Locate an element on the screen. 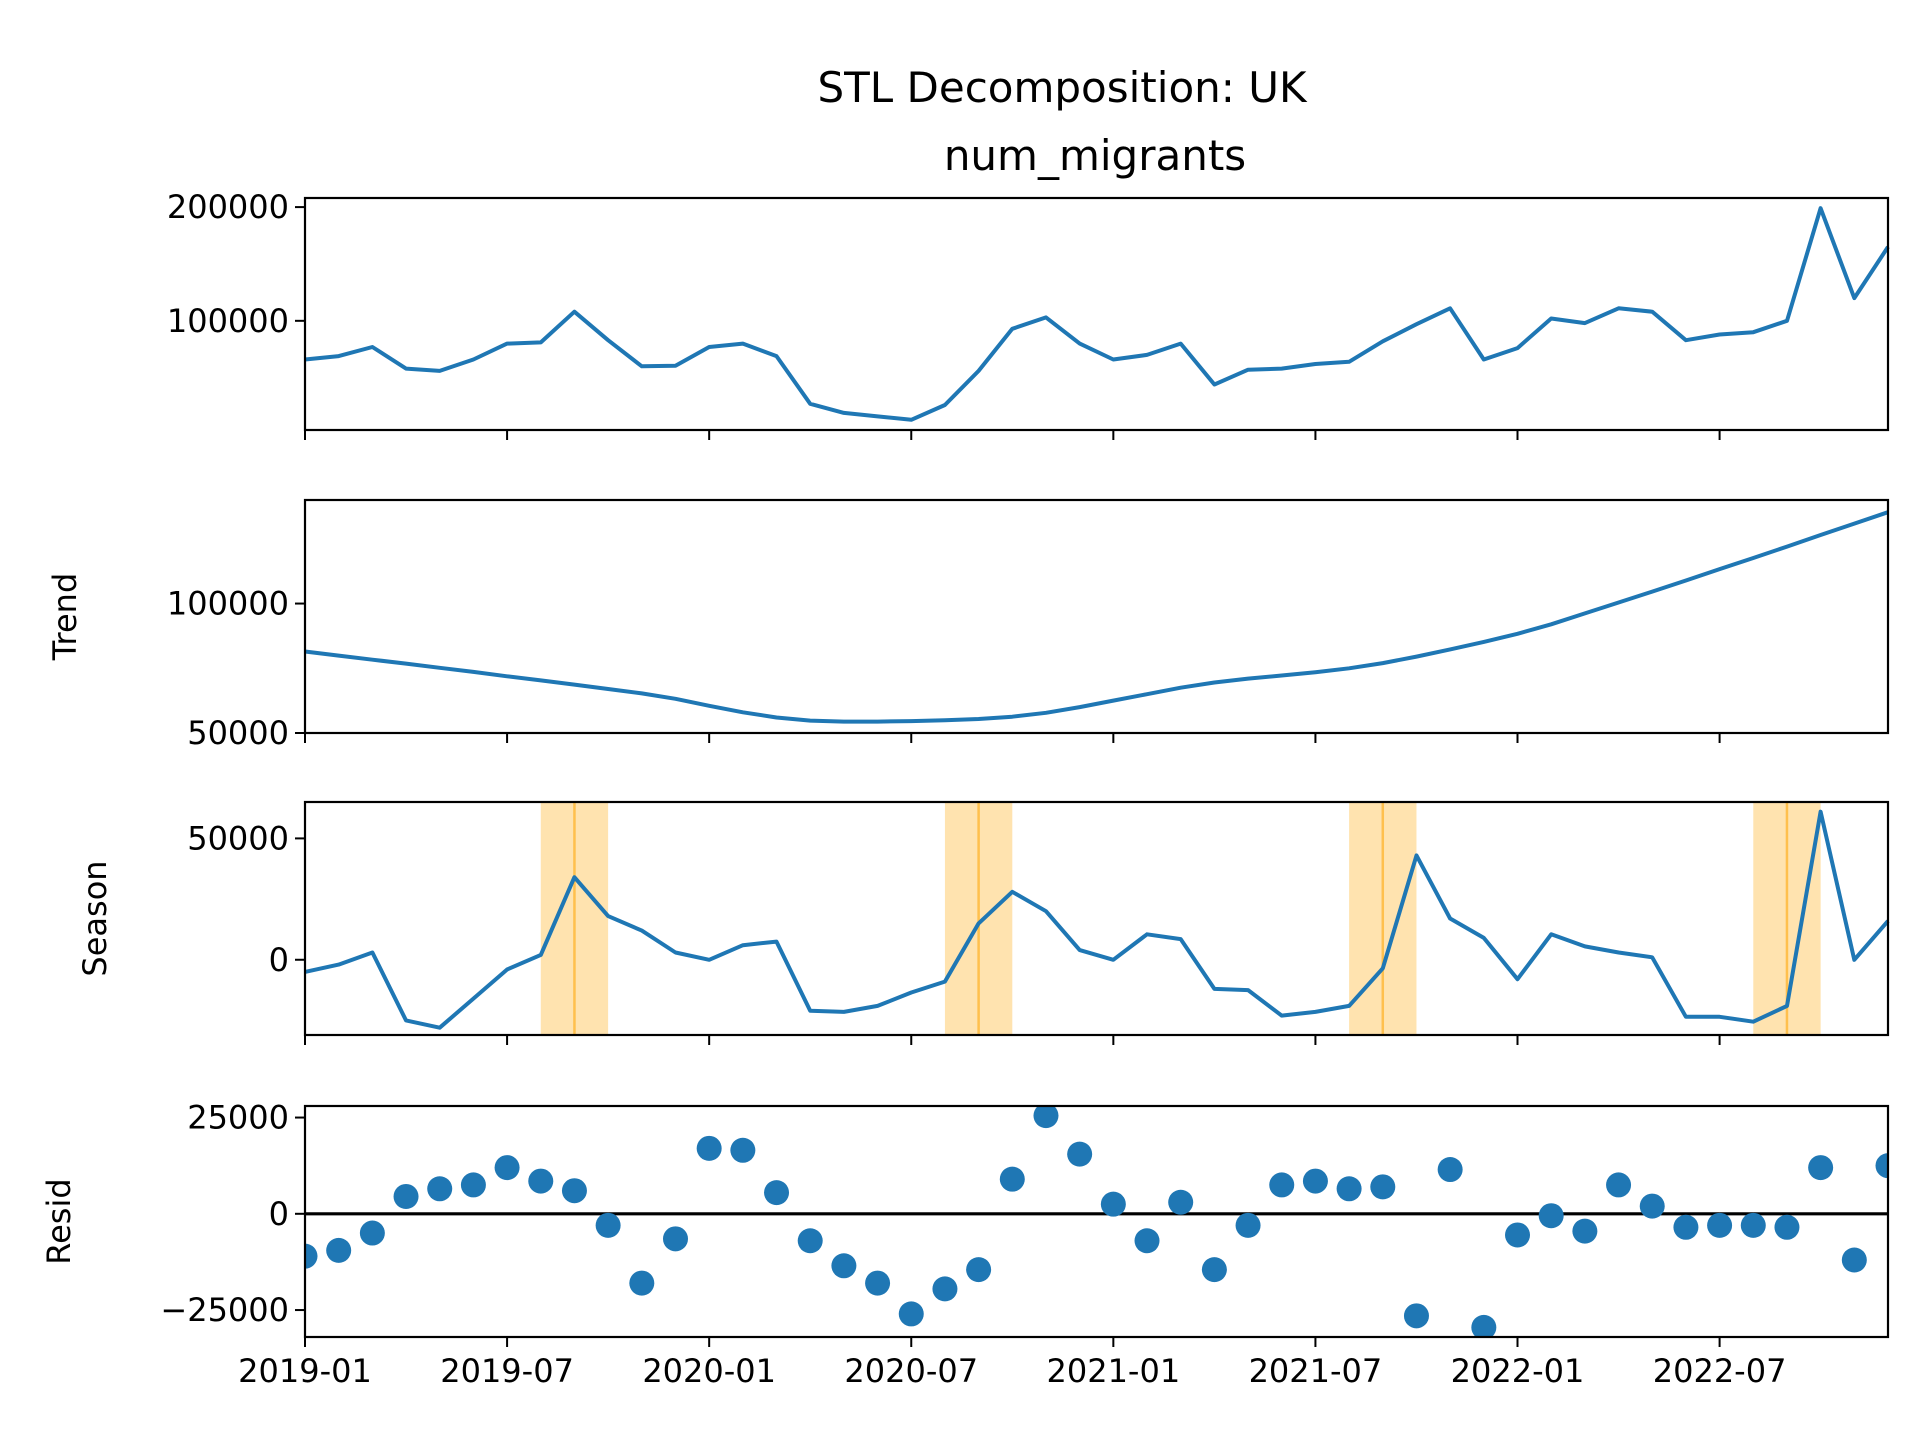  x-tick-label: 2022-01 is located at coordinates (1518, 1371).